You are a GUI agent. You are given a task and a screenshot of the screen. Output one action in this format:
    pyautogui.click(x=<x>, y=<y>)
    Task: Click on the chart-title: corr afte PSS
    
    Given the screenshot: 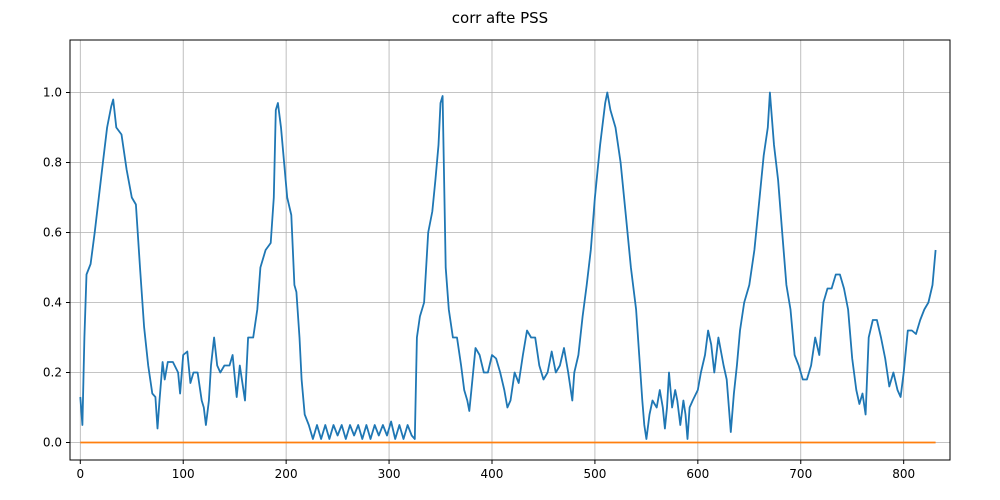 What is the action you would take?
    pyautogui.click(x=500, y=18)
    